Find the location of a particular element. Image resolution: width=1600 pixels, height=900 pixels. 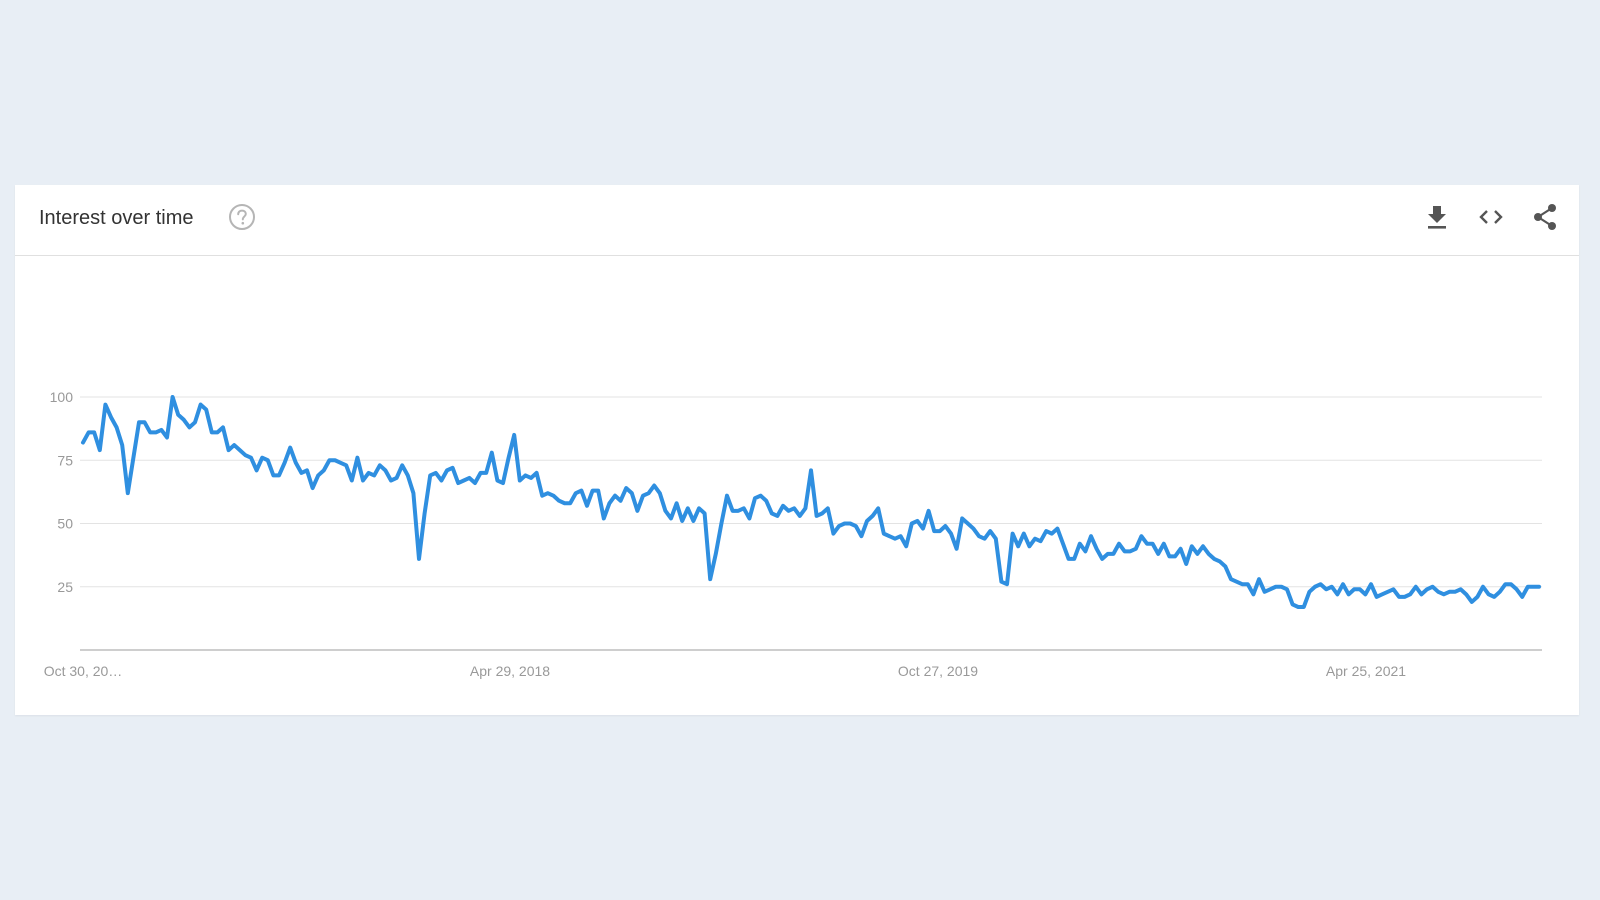

x-tick-label: Apr 25, 2021 is located at coordinates (1366, 671).